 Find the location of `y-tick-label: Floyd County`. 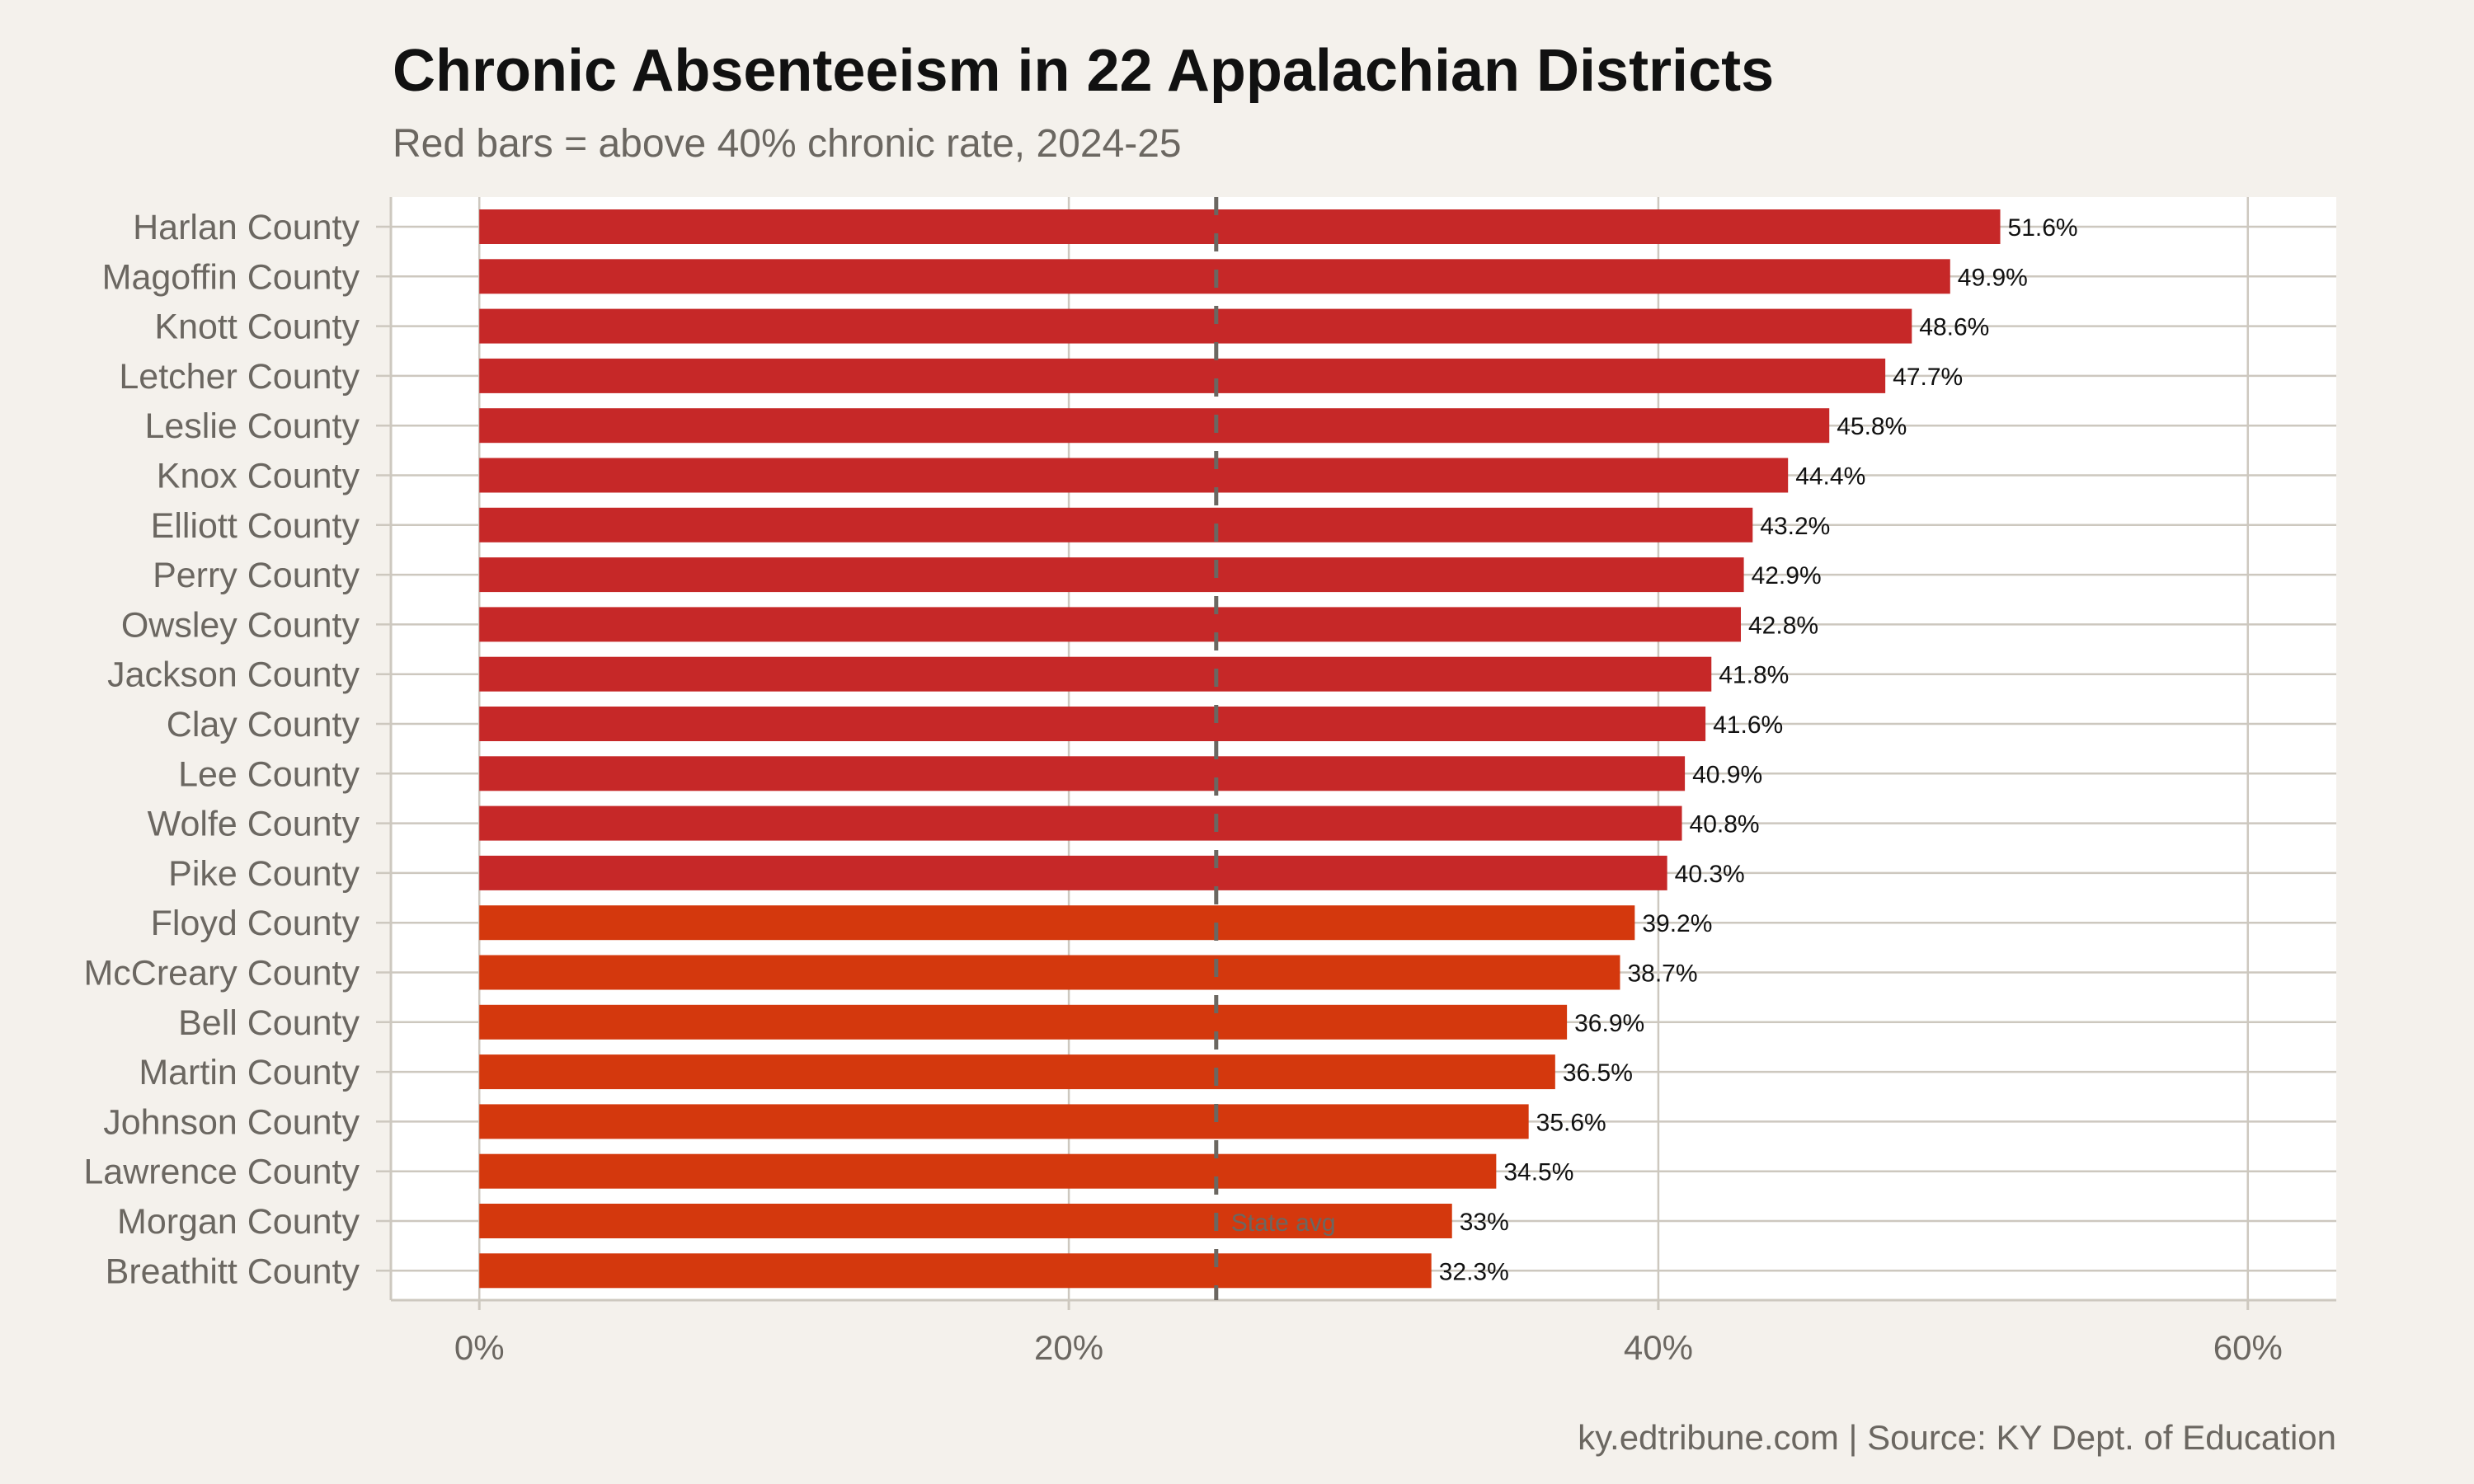

y-tick-label: Floyd County is located at coordinates (255, 924).